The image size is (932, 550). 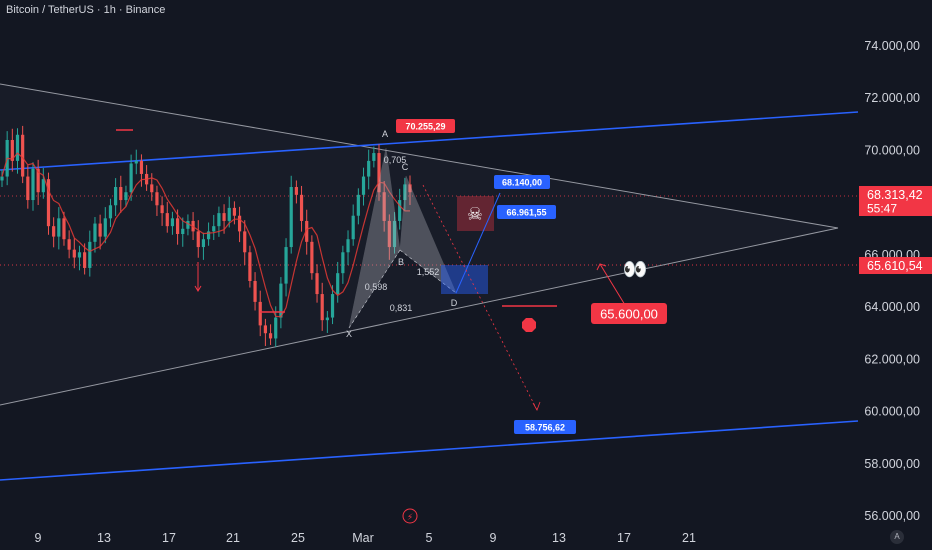 What do you see at coordinates (349, 334) in the screenshot?
I see `pattern-letter-x: X` at bounding box center [349, 334].